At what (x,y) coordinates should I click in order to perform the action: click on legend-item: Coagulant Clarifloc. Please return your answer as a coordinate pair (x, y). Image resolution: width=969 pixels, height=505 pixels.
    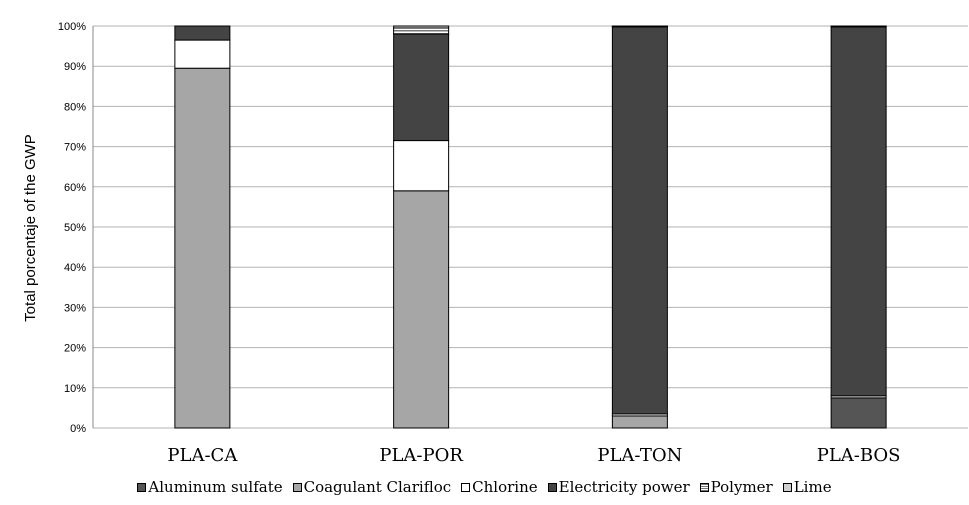
    Looking at the image, I should click on (372, 487).